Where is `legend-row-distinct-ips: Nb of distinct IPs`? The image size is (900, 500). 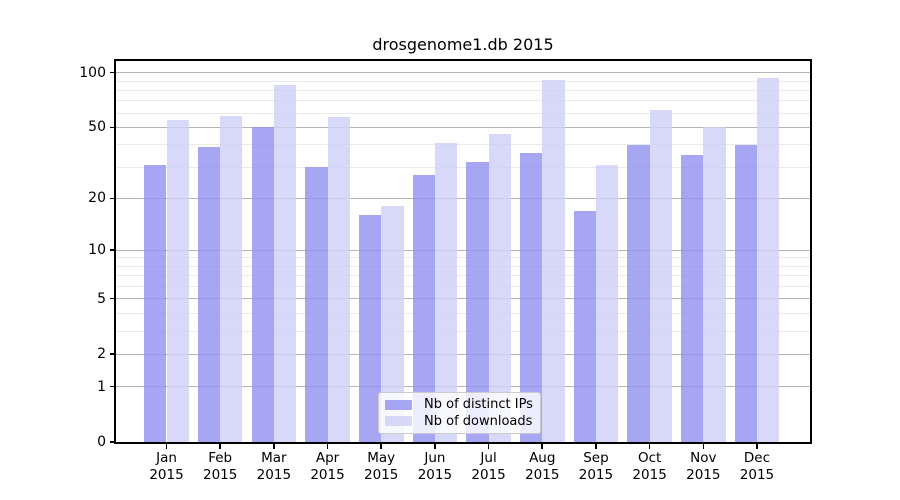
legend-row-distinct-ips: Nb of distinct IPs is located at coordinates (459, 404).